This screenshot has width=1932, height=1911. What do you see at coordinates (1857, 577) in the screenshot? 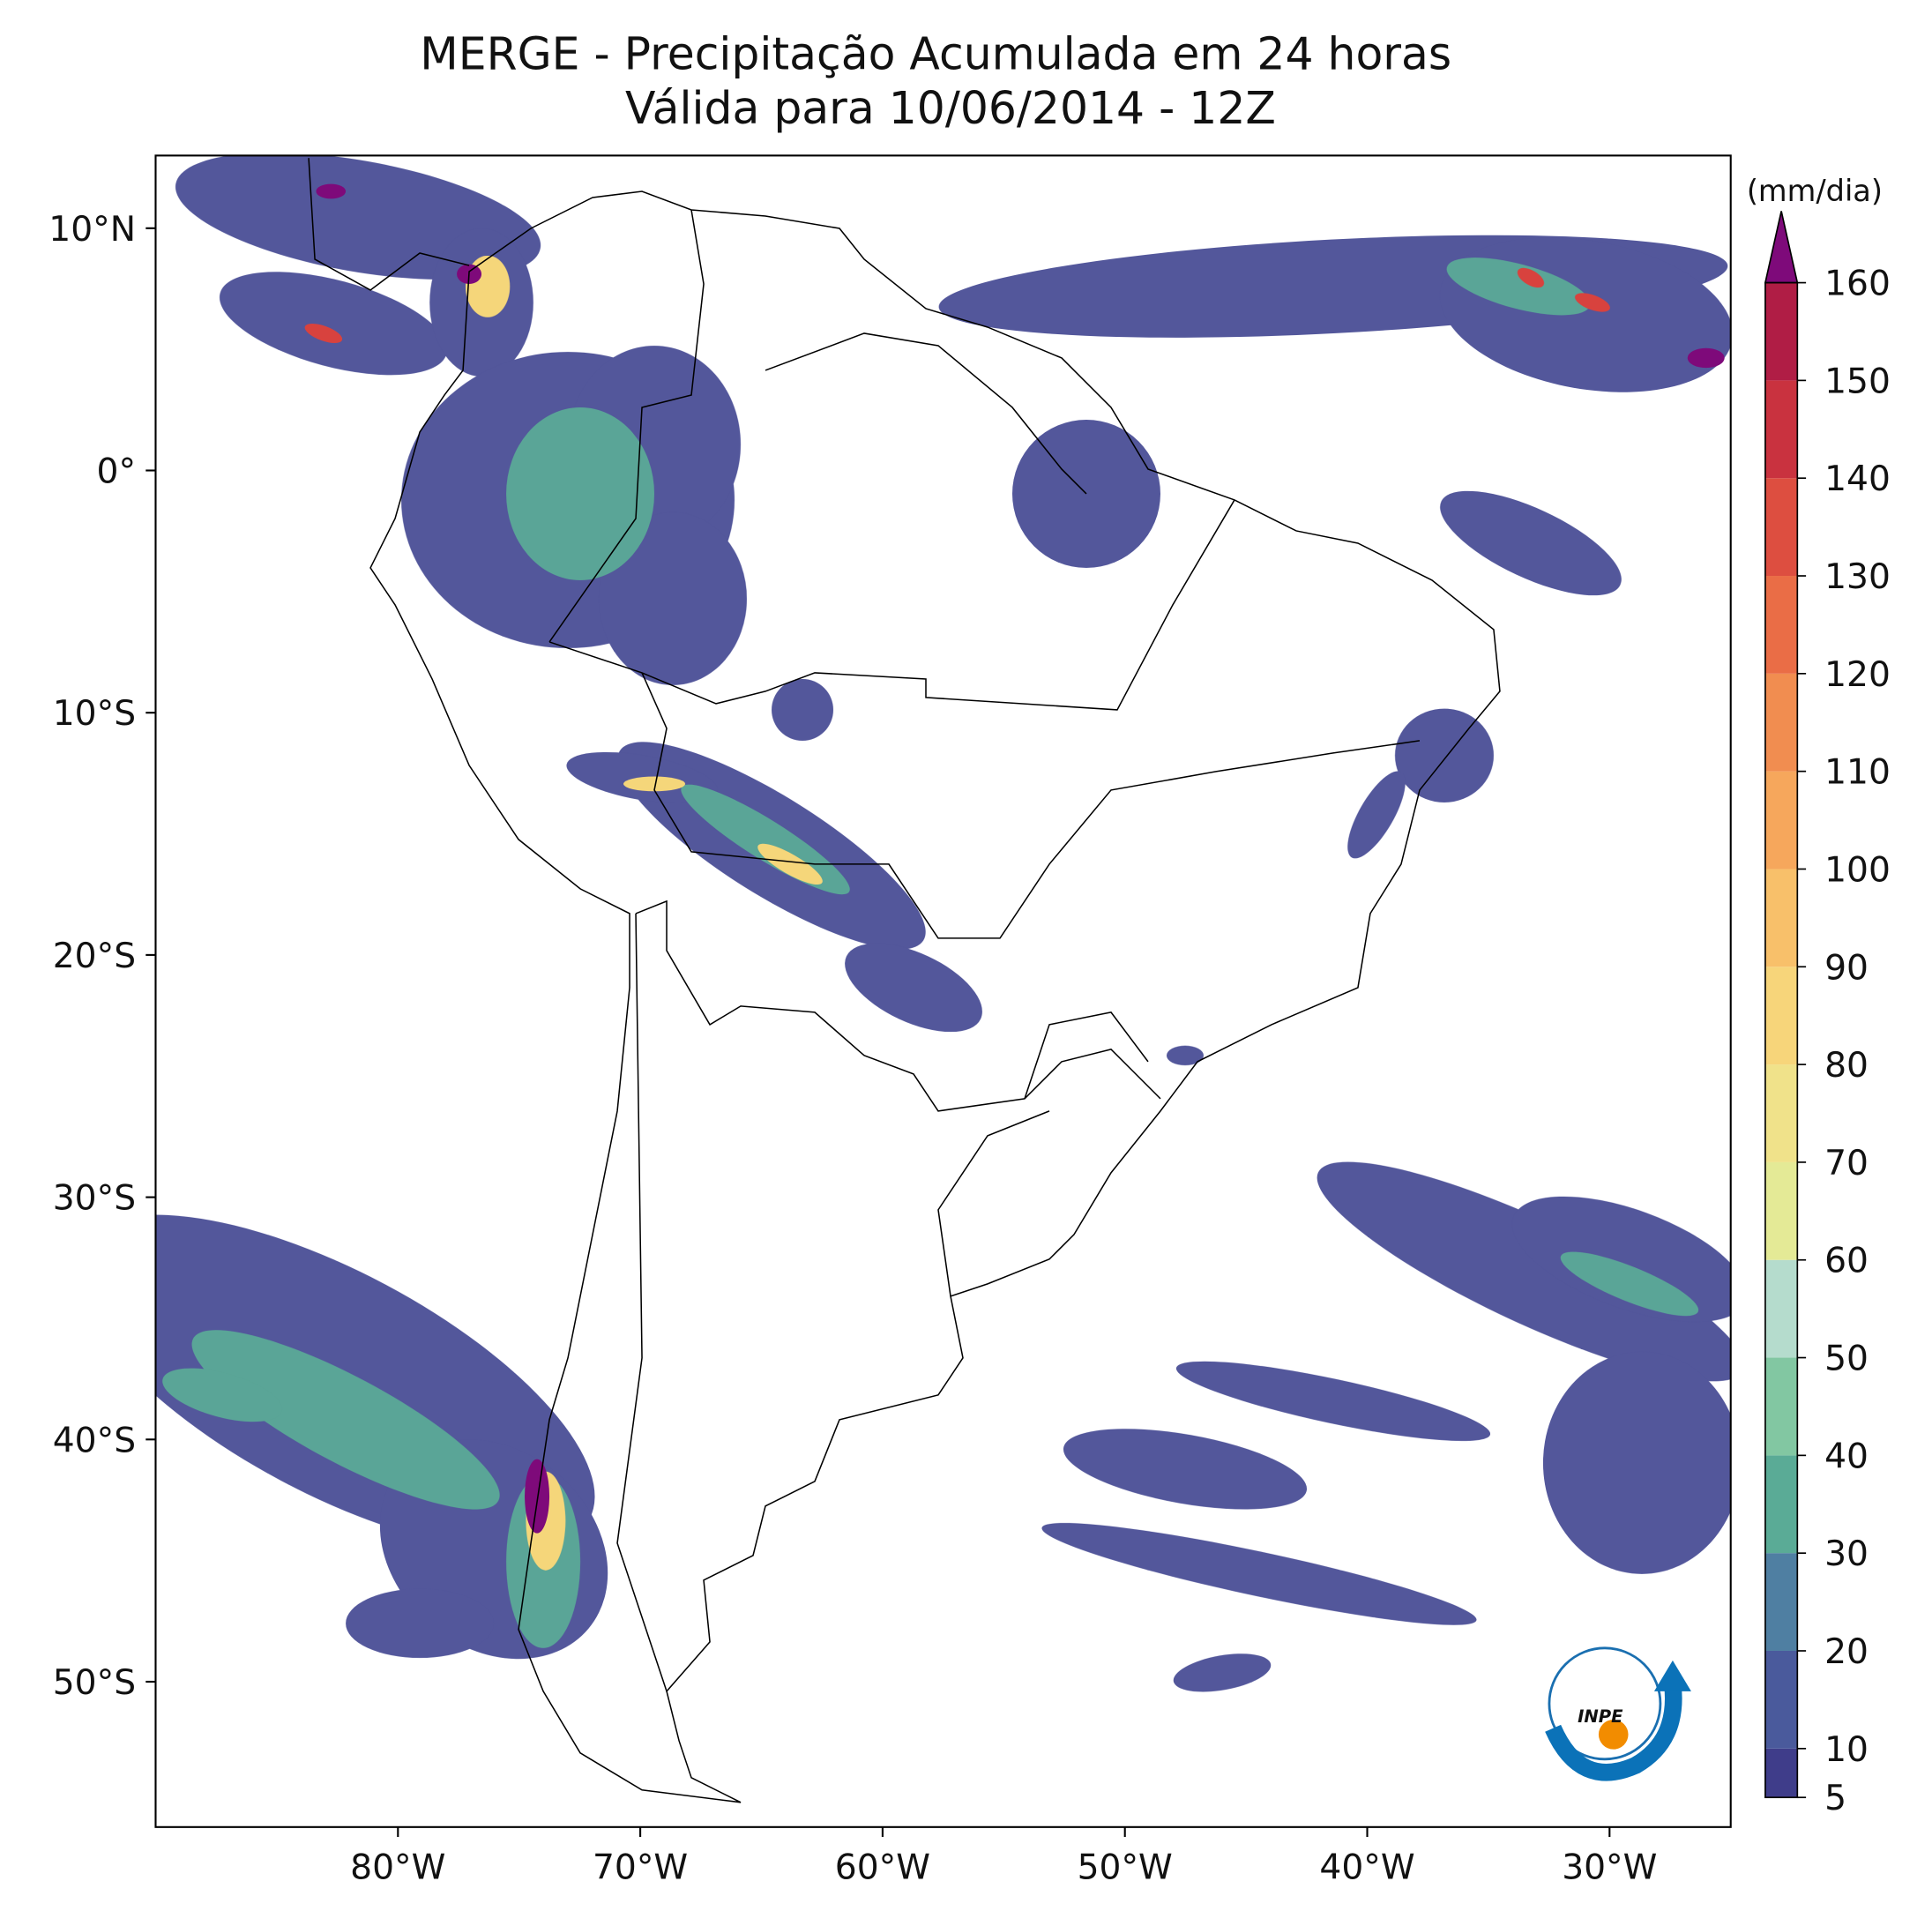
I see `colorbar-tick-label: 130` at bounding box center [1857, 577].